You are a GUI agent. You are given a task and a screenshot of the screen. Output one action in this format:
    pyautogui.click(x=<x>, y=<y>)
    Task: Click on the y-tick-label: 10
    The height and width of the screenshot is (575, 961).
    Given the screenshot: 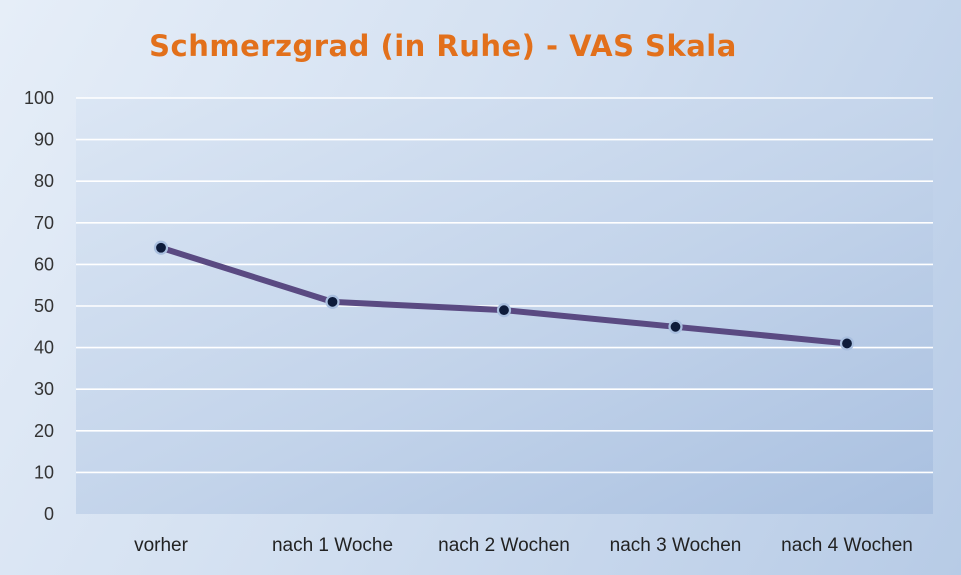 What is the action you would take?
    pyautogui.click(x=44, y=472)
    